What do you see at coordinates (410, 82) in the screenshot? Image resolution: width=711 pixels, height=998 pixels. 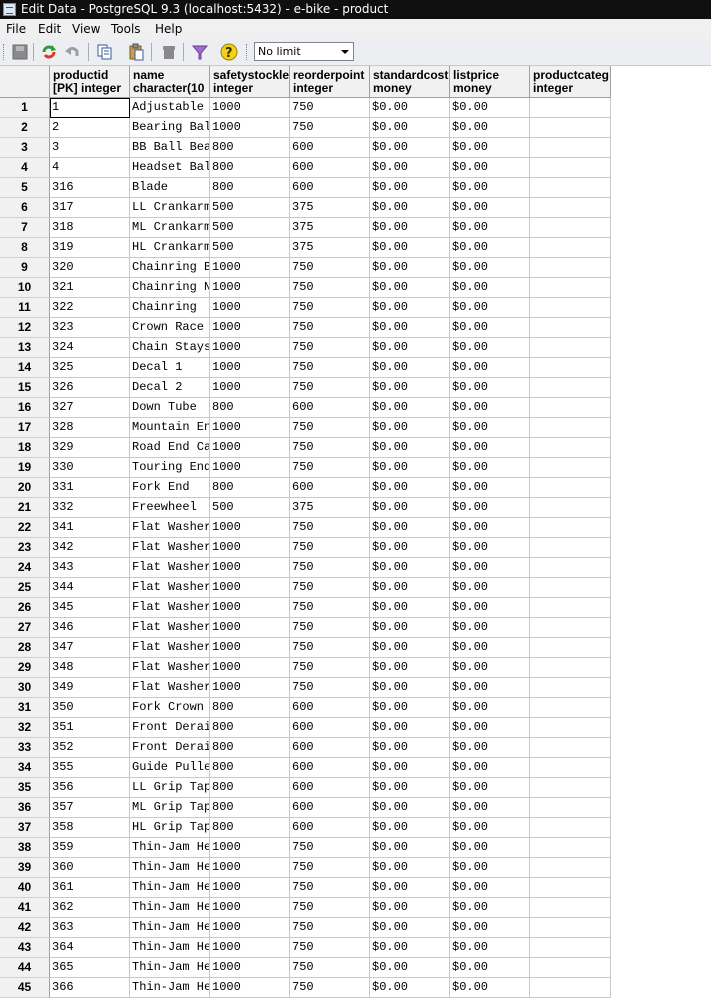 I see `column-header-standardcost: standardcost money` at bounding box center [410, 82].